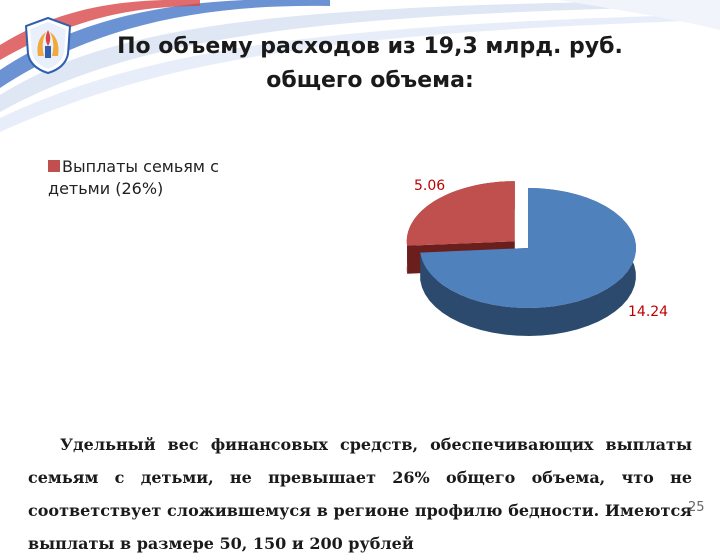 This screenshot has width=720, height=560. Describe the element at coordinates (48, 45) in the screenshot. I see `logo-emblem` at that location.